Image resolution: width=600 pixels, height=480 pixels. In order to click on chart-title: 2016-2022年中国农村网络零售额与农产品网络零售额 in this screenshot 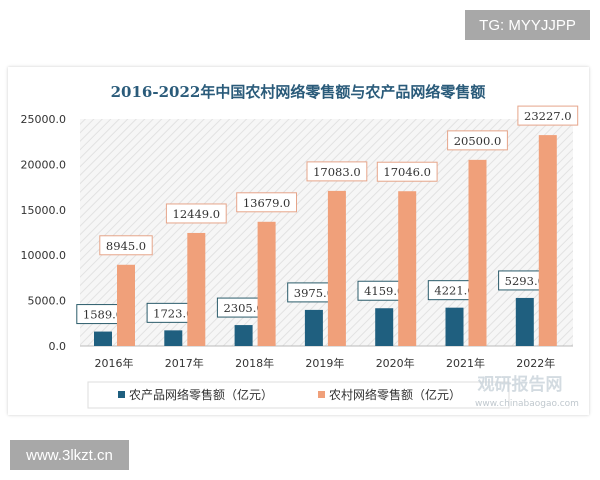, I will do `click(298, 92)`.